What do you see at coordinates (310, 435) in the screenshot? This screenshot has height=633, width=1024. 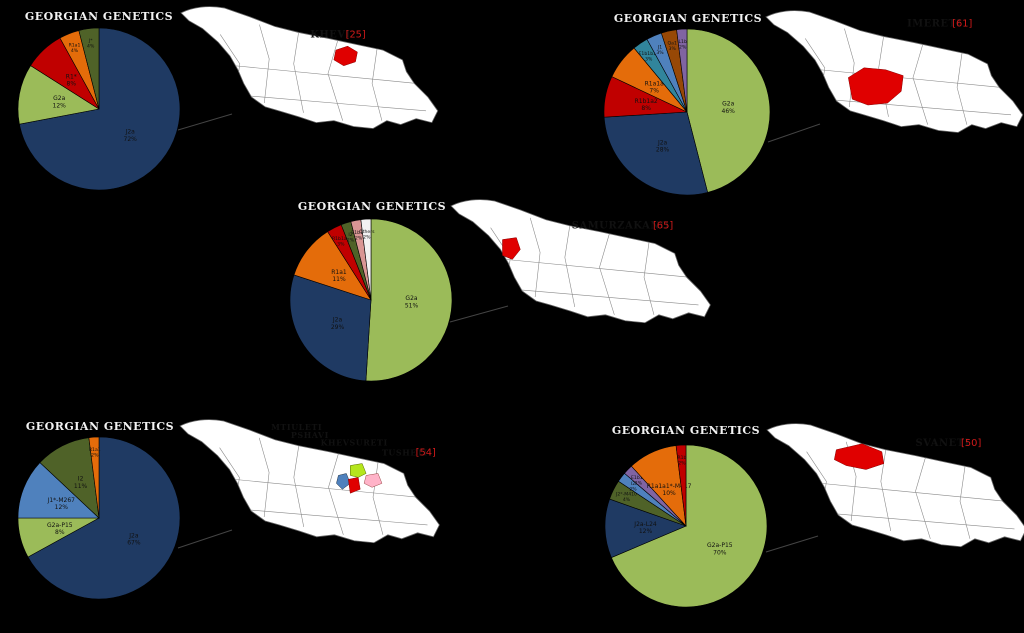 I see `region-name: PSHAVI` at bounding box center [310, 435].